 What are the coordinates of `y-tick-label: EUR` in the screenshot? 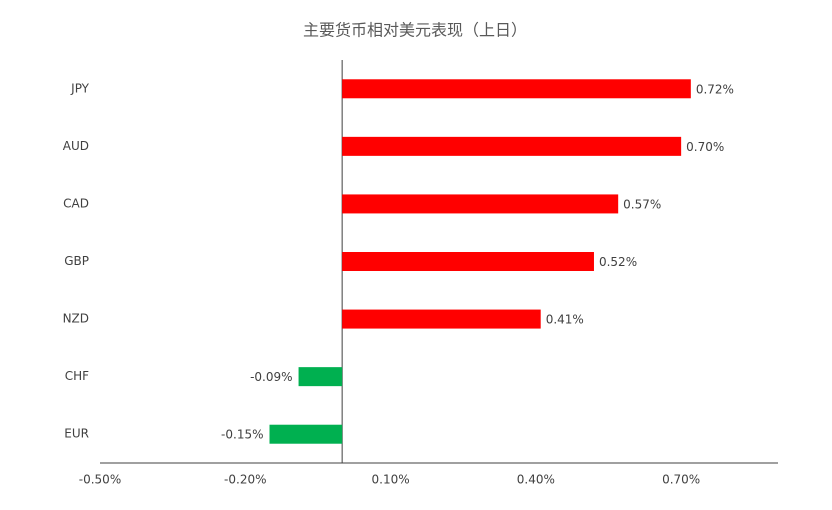 It's located at (76, 434).